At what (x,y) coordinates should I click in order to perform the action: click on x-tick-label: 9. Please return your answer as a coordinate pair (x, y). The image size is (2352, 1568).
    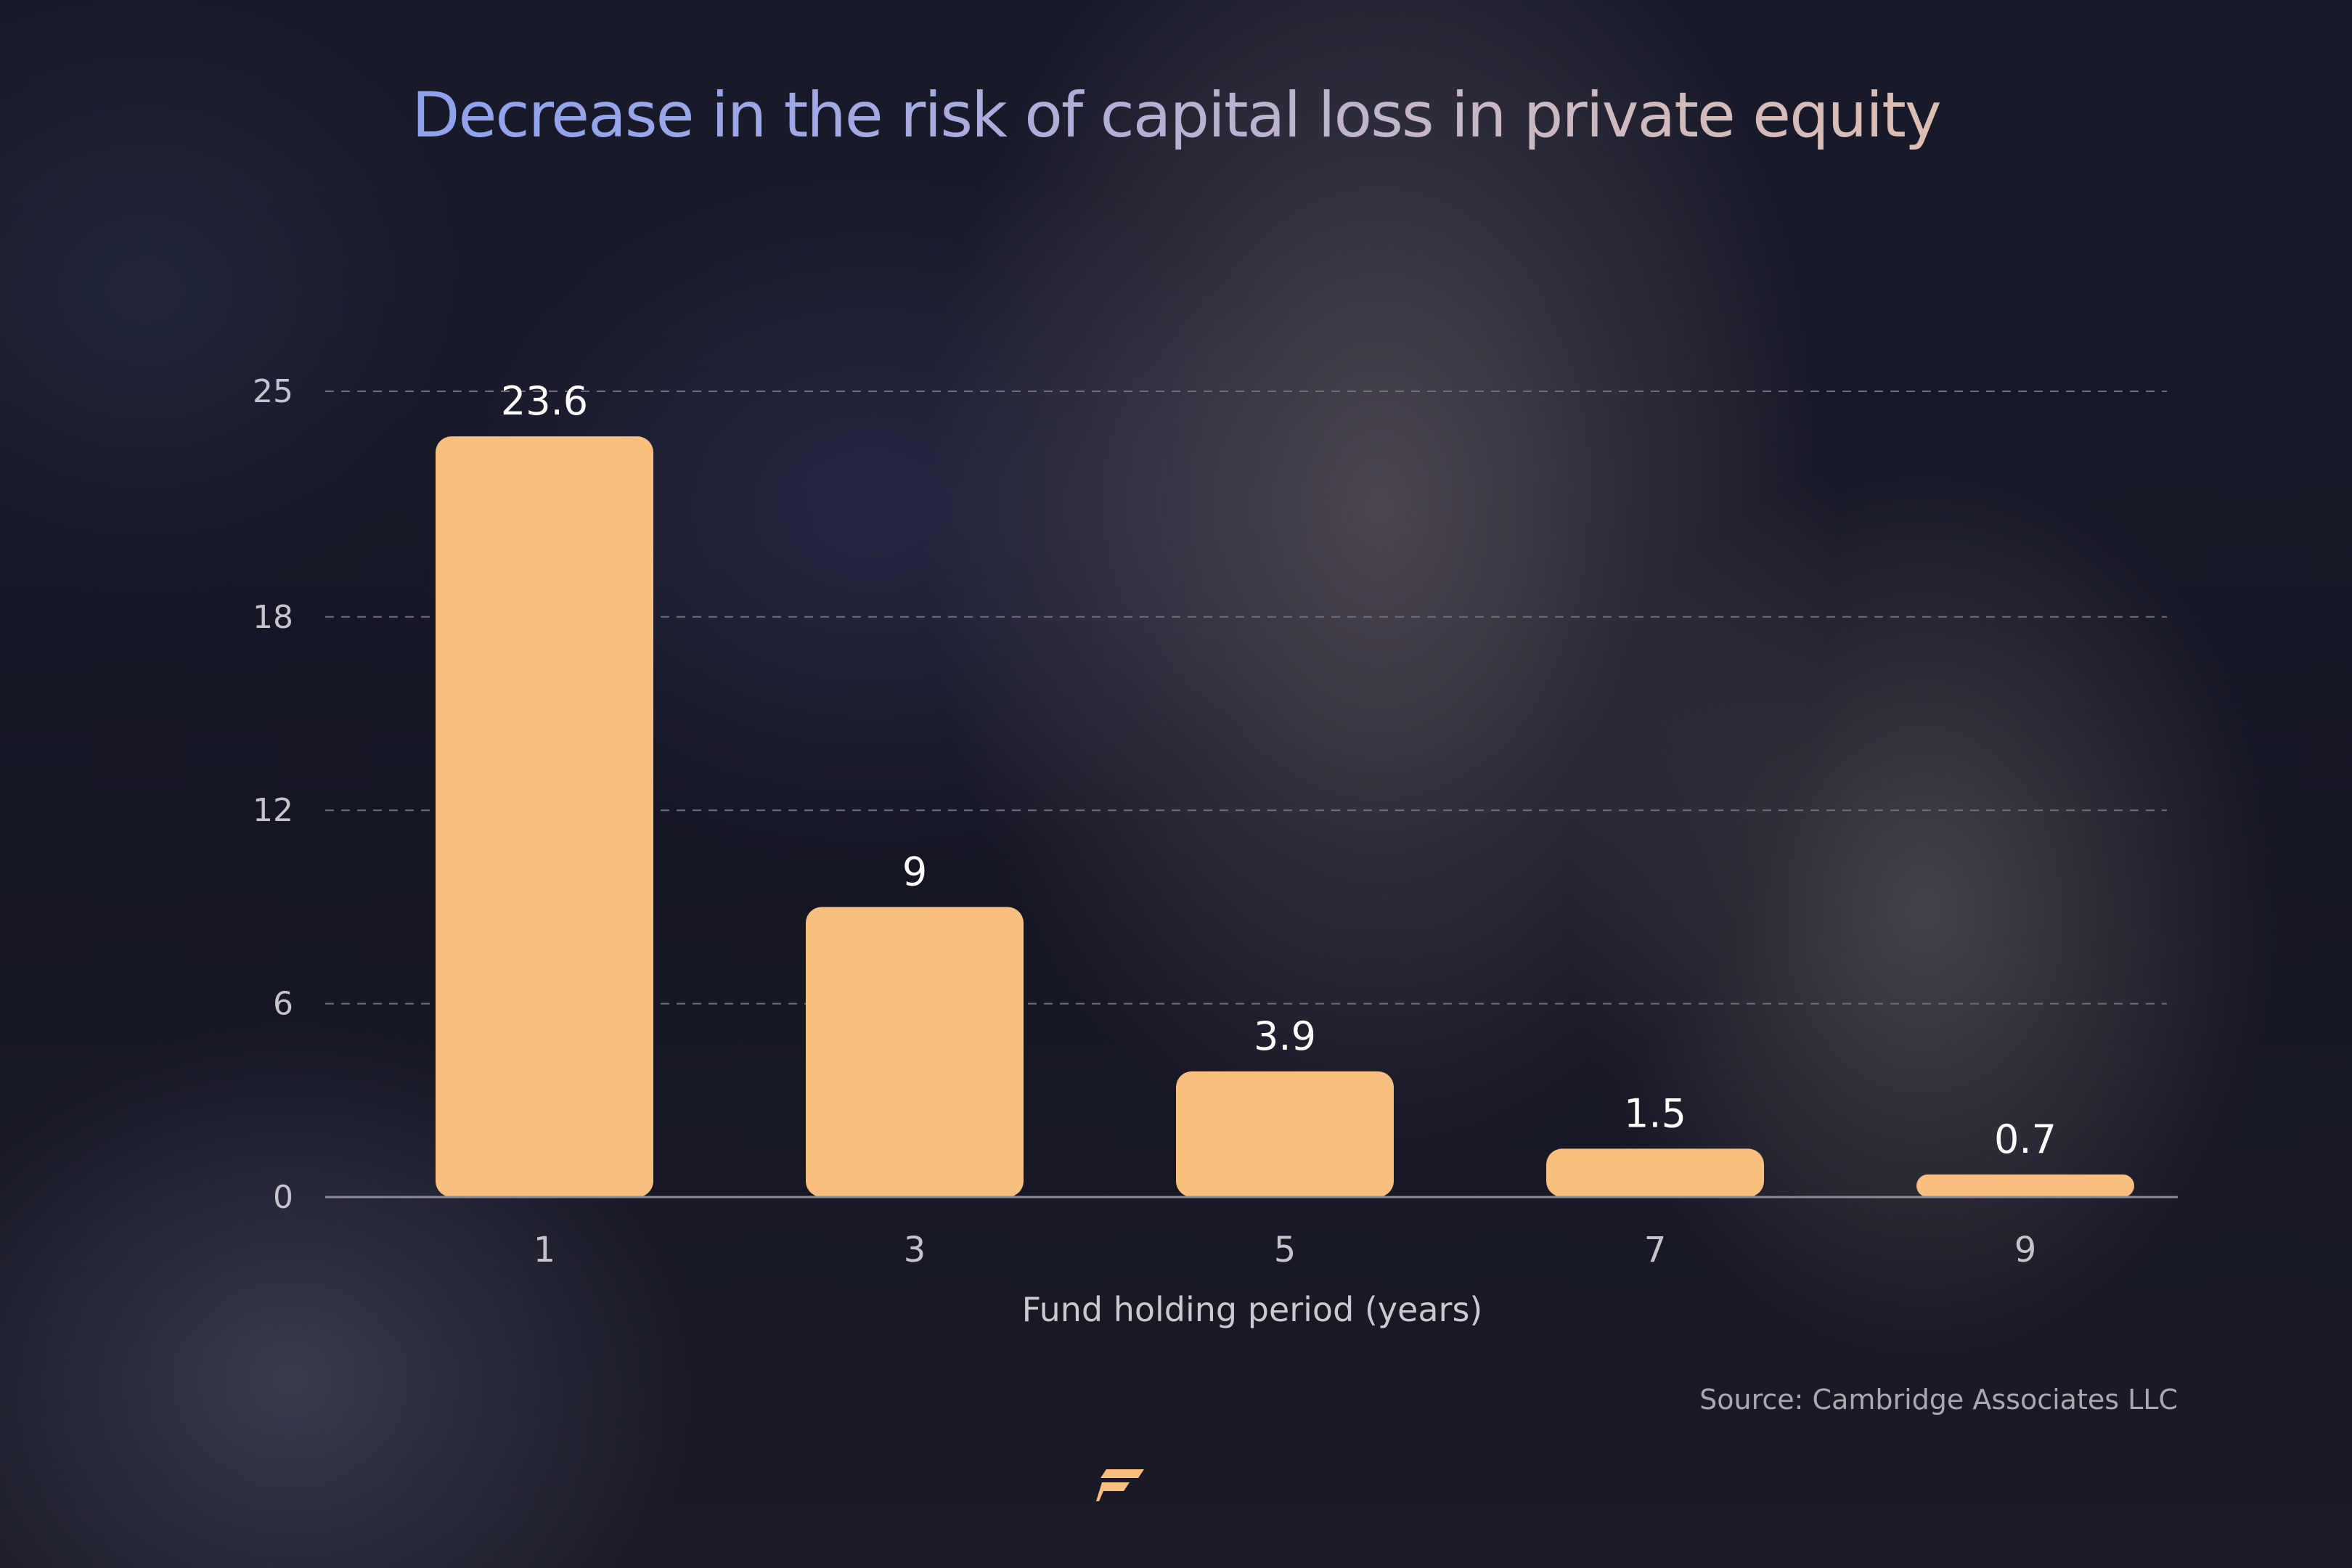
    Looking at the image, I should click on (2026, 1250).